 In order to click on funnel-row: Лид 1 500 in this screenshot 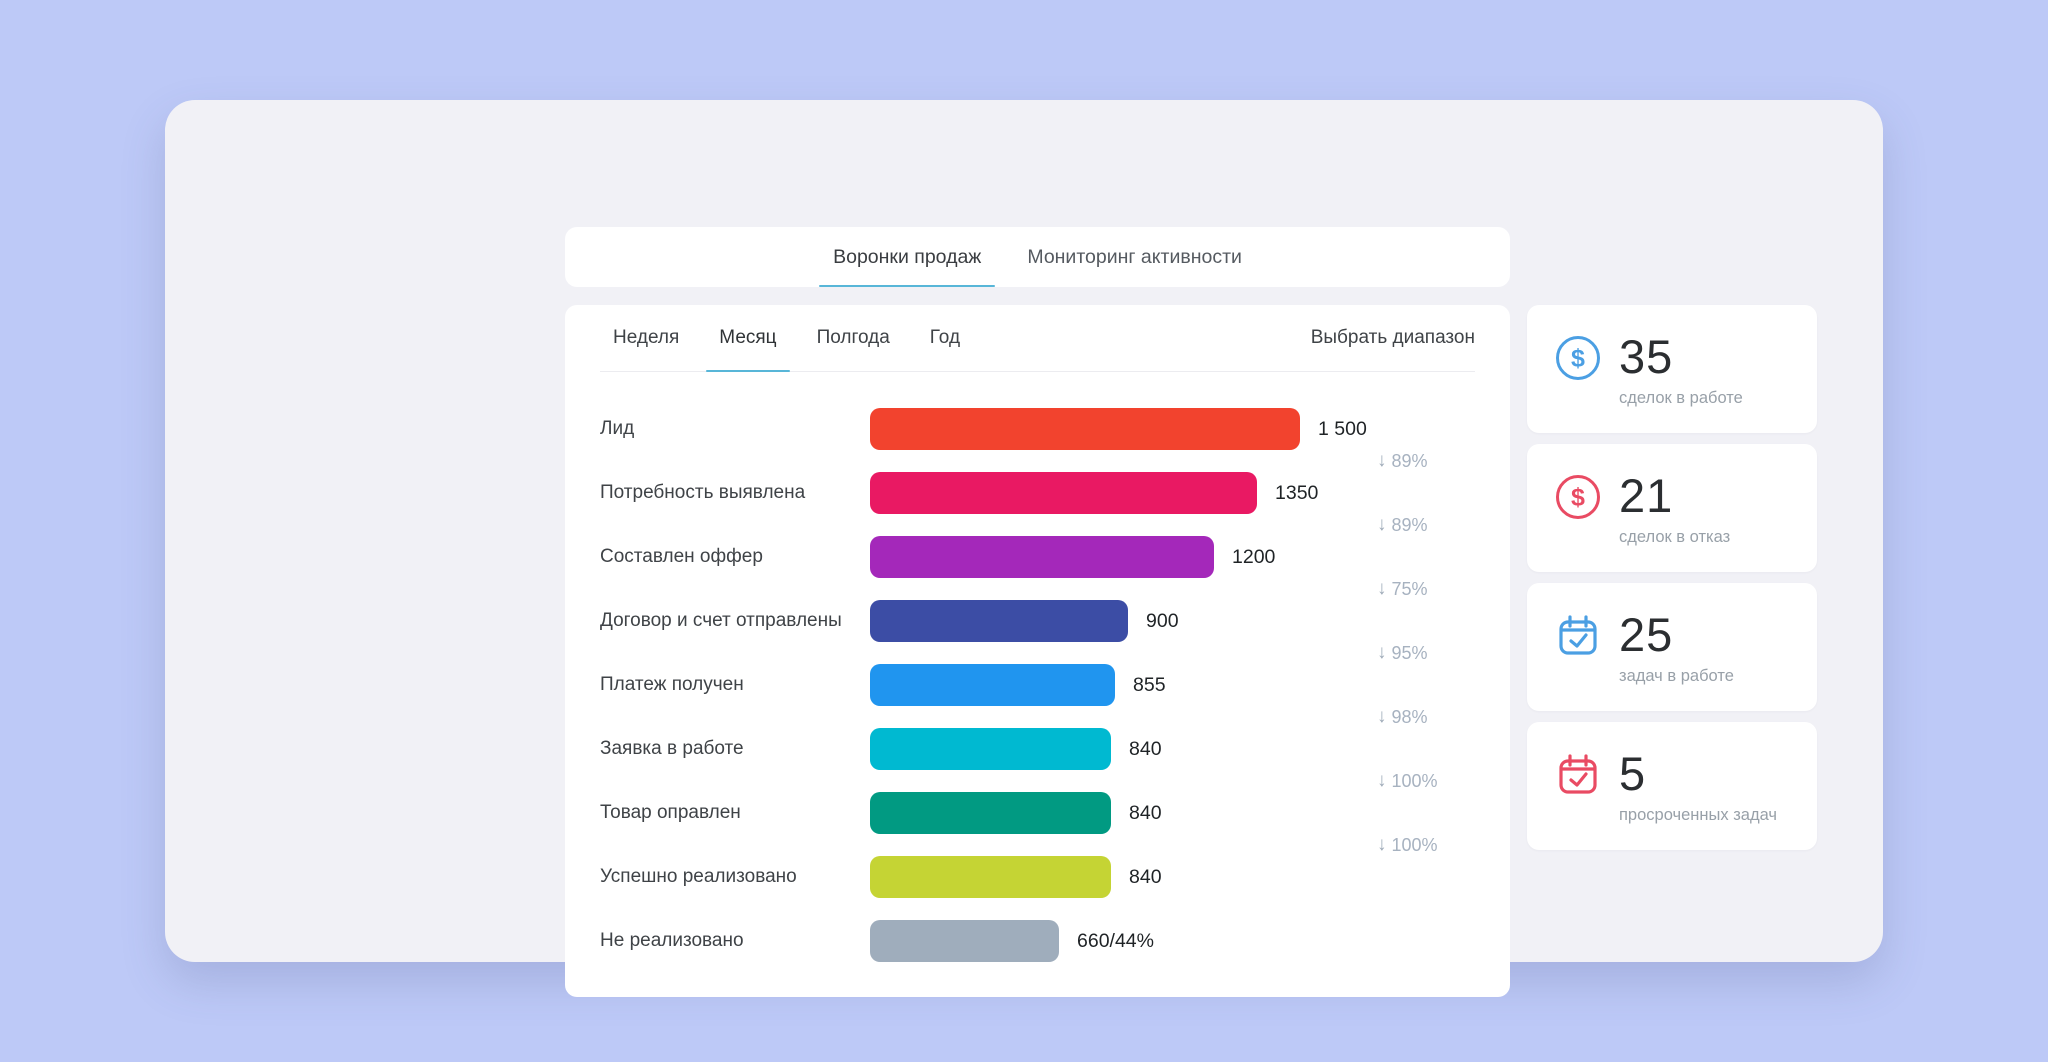, I will do `click(1055, 429)`.